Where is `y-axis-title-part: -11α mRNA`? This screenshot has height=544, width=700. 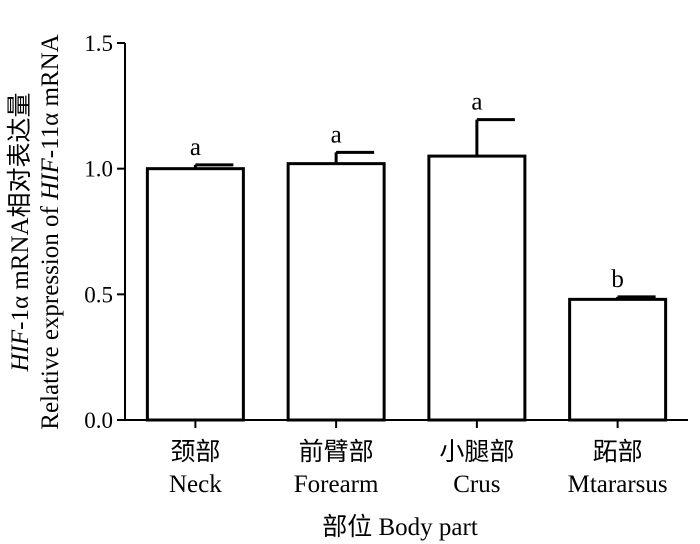 y-axis-title-part: -11α mRNA is located at coordinates (50, 96).